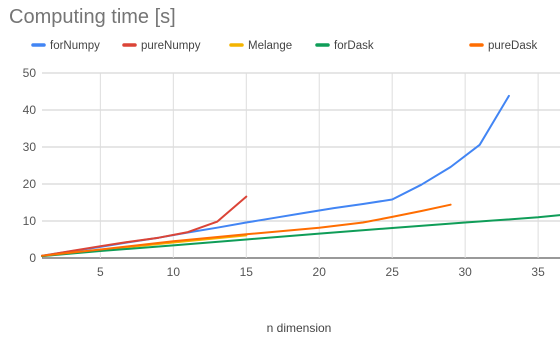 Image resolution: width=560 pixels, height=341 pixels. Describe the element at coordinates (512, 46) in the screenshot. I see `legend-label: pureDask` at that location.